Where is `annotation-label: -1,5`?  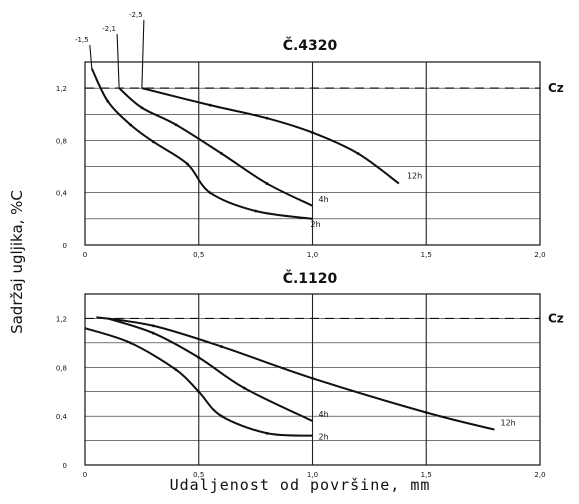
annotation-label: -1,5 is located at coordinates (82, 40).